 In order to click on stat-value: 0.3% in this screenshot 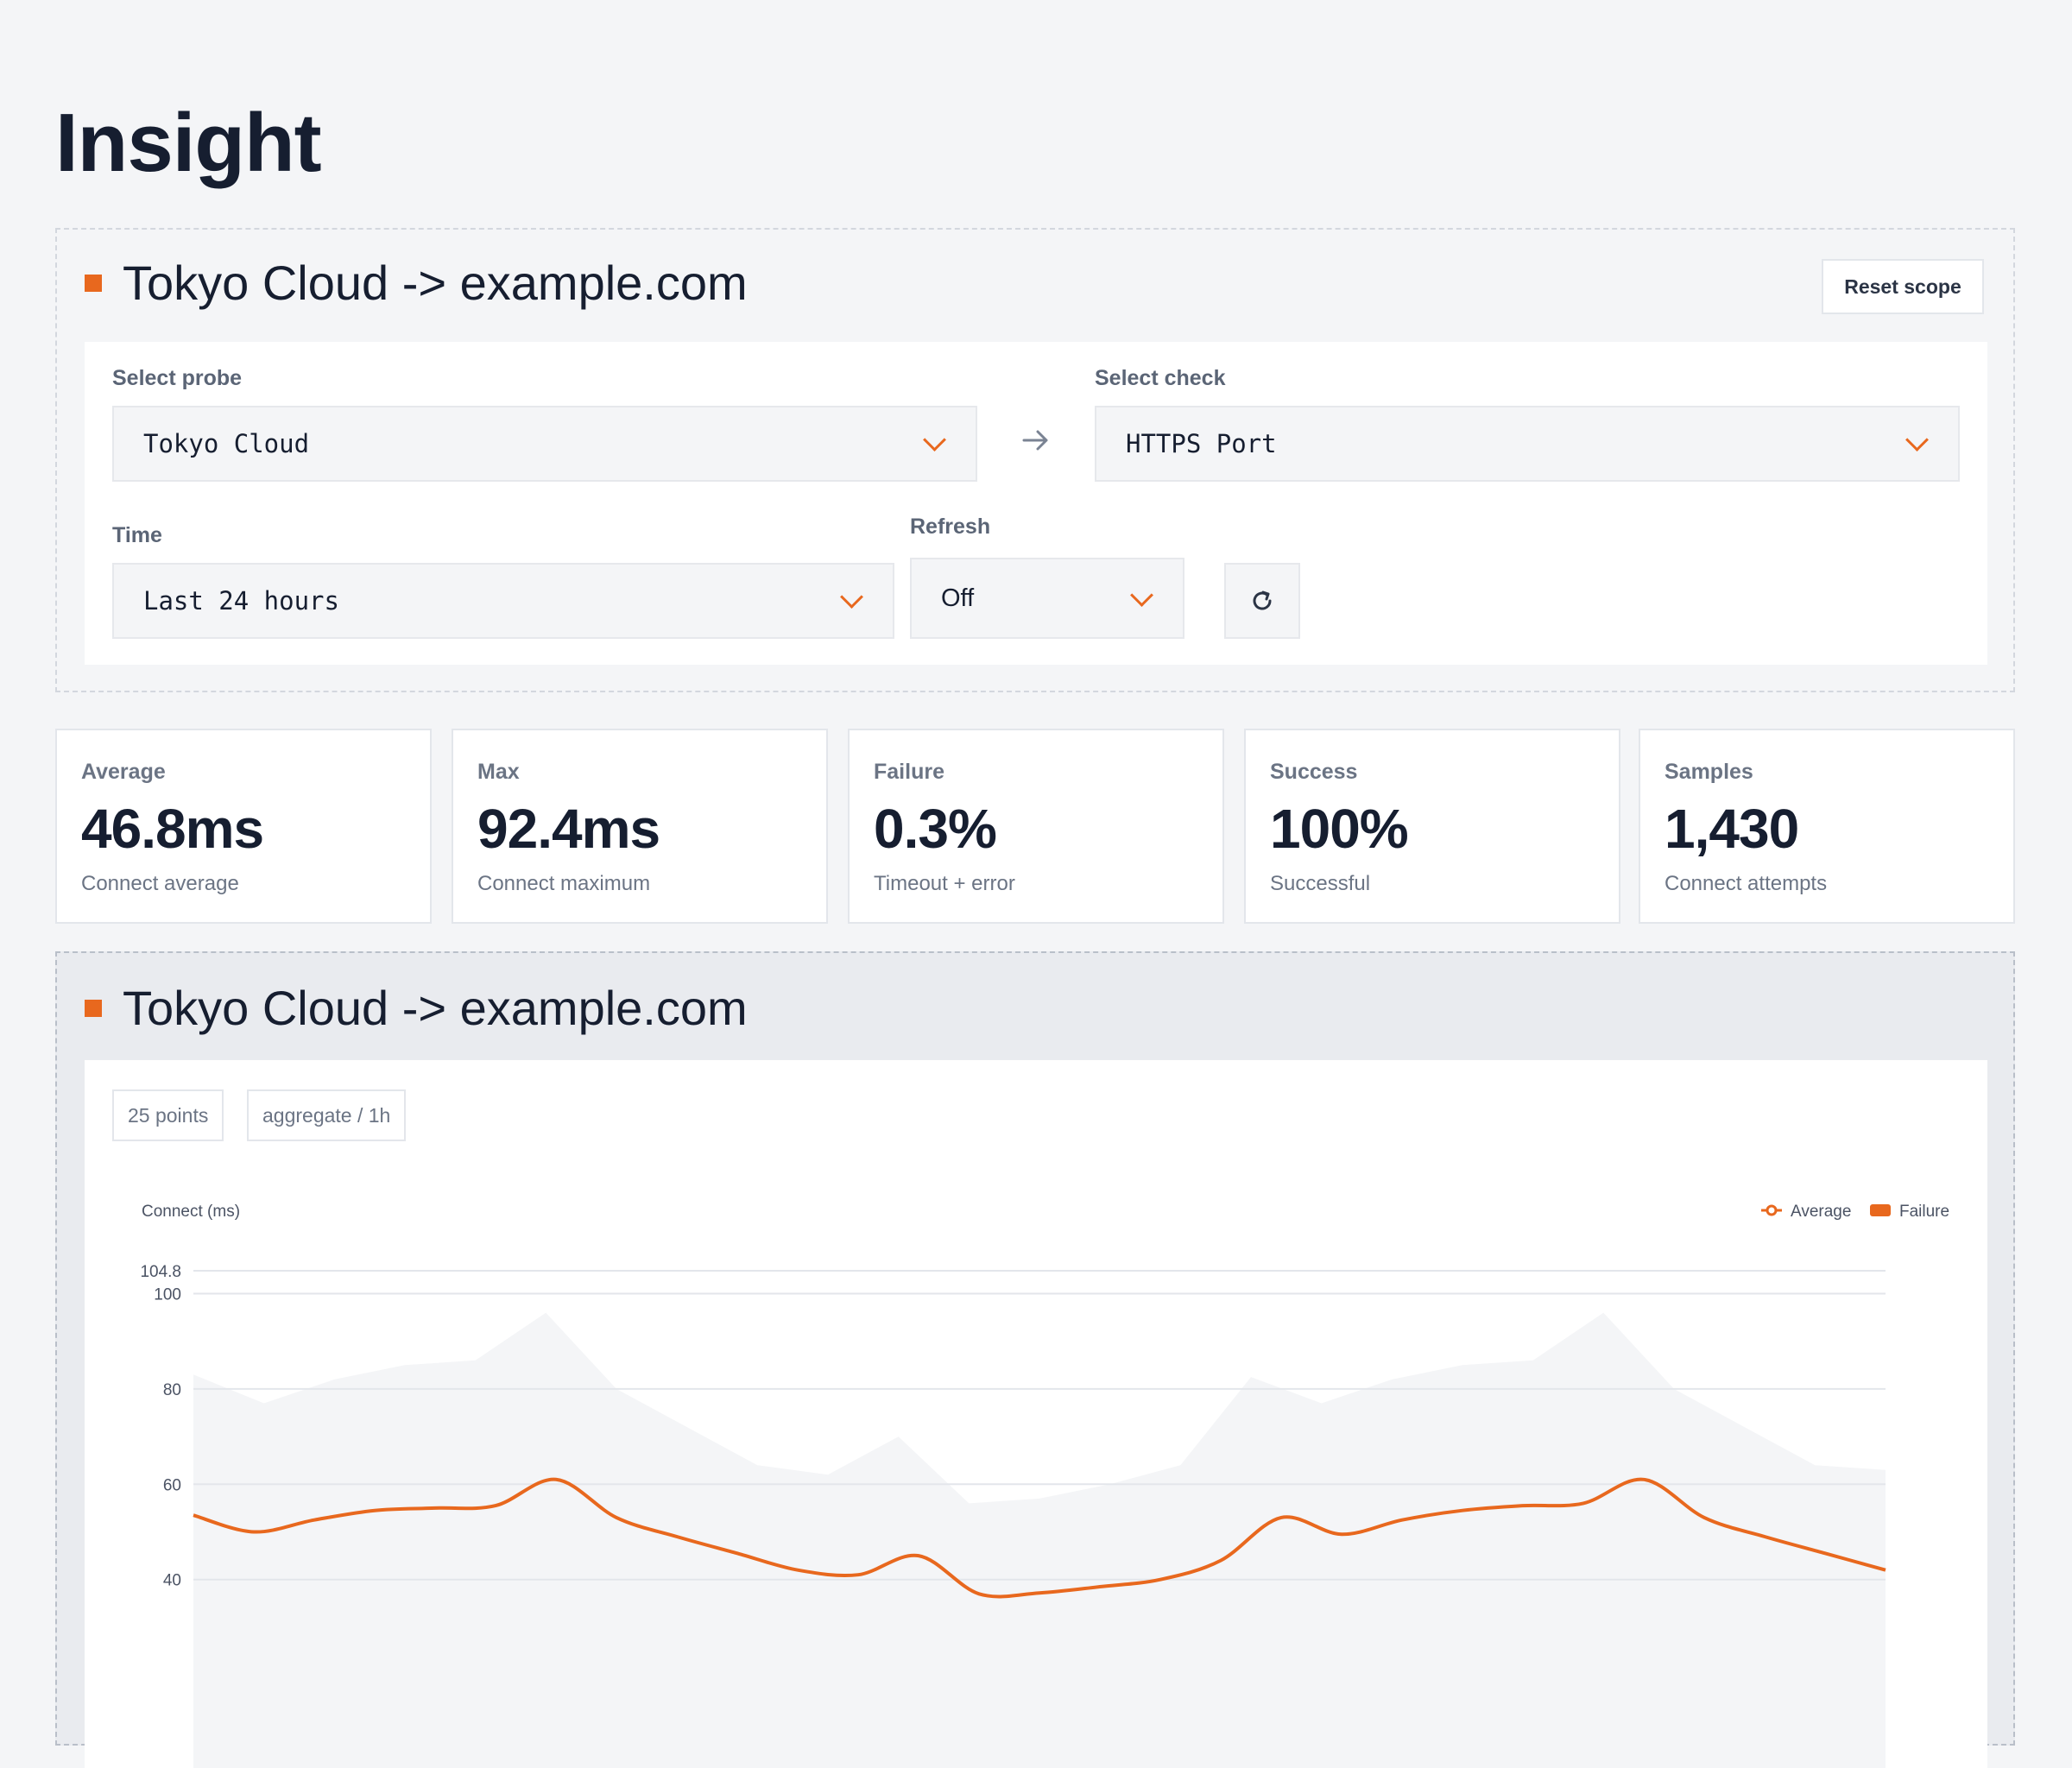, I will do `click(935, 829)`.